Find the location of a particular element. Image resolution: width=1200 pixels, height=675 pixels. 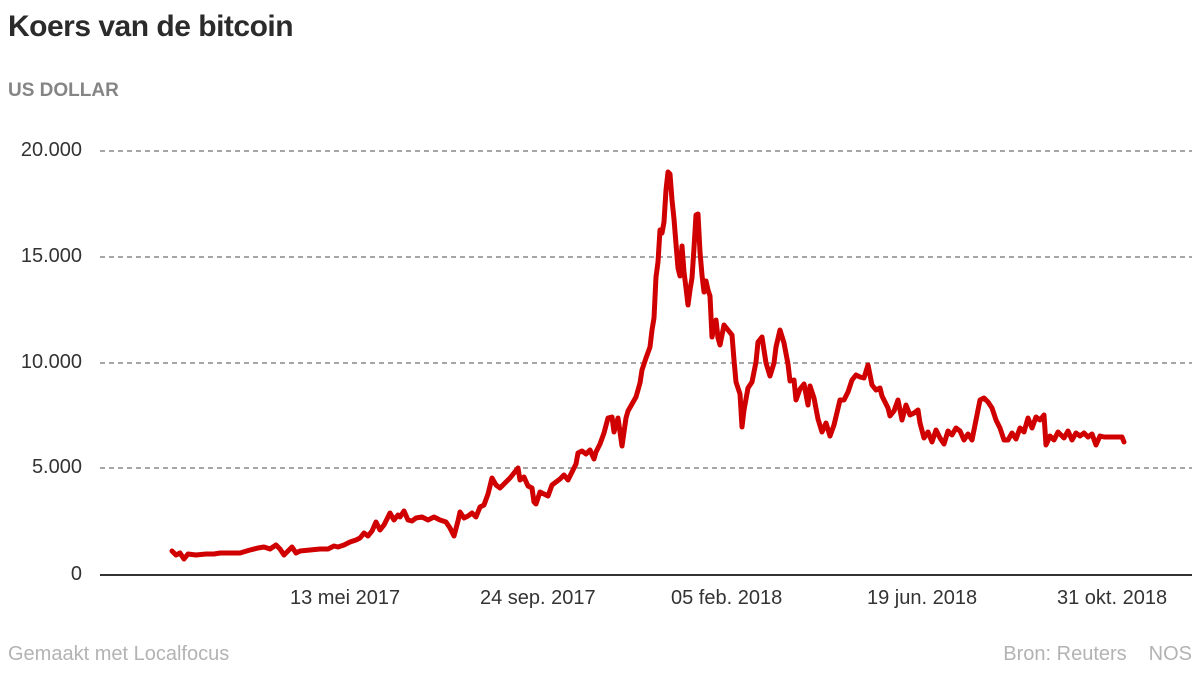

x-tick-label: 31 okt. 2018 is located at coordinates (1112, 598).